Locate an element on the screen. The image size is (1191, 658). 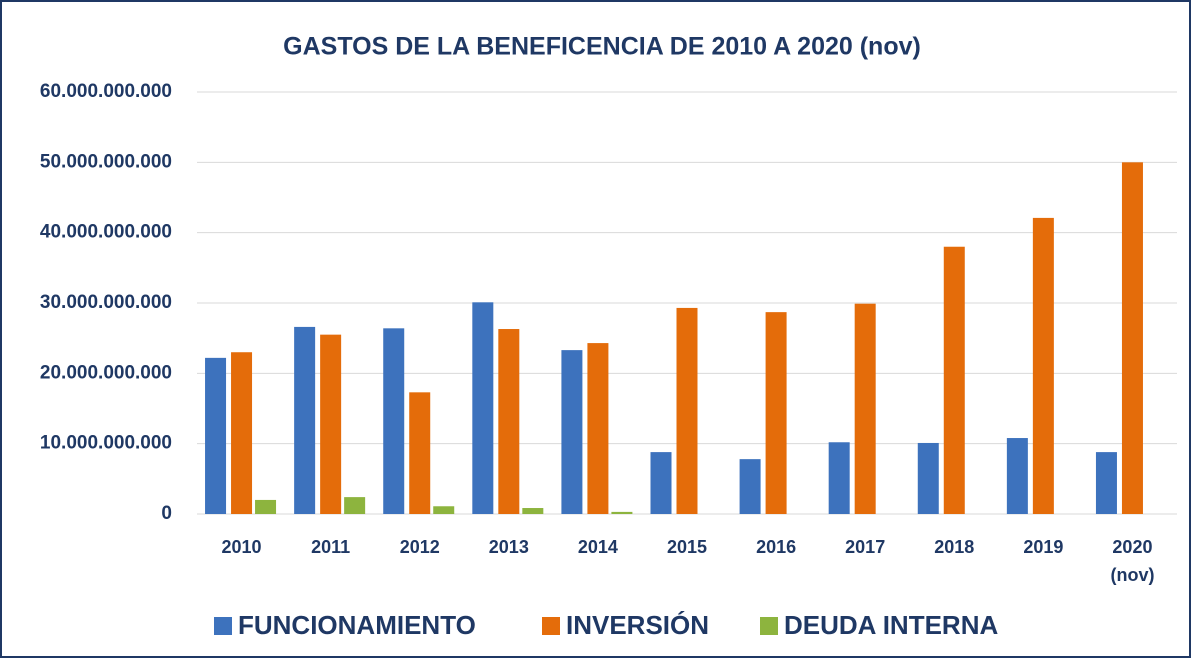
y-tick-label: 10.000.000.000 is located at coordinates (106, 443).